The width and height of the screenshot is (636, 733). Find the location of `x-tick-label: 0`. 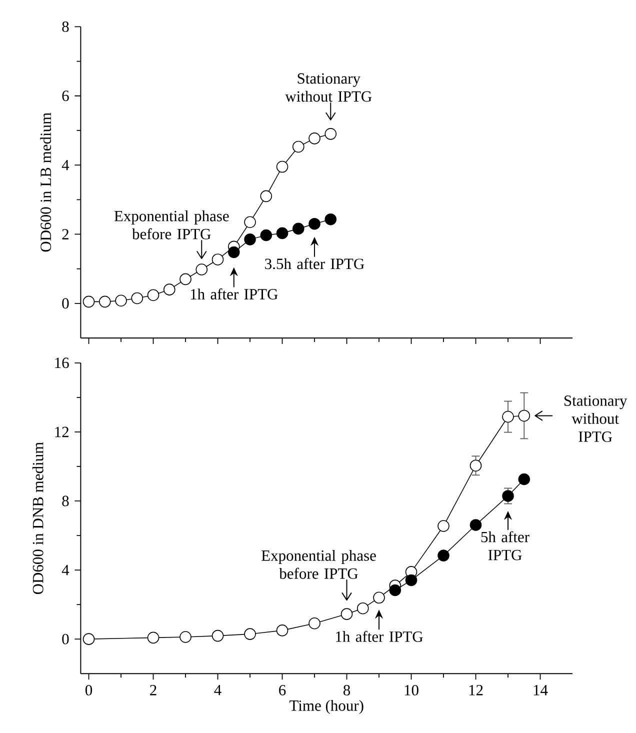

x-tick-label: 0 is located at coordinates (88, 690).